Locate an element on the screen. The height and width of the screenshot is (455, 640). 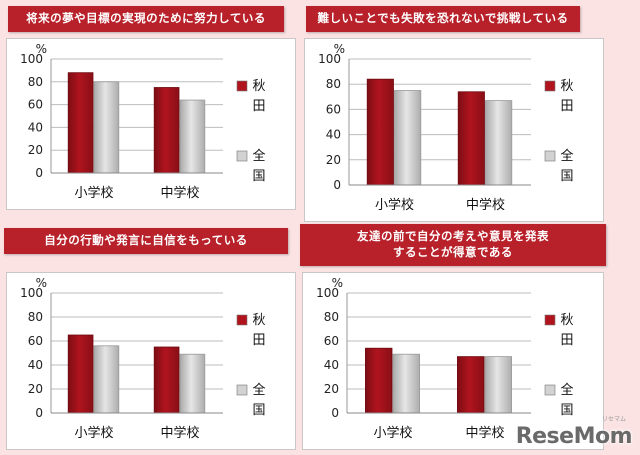
logo-subtext: リセマム is located at coordinates (613, 419).